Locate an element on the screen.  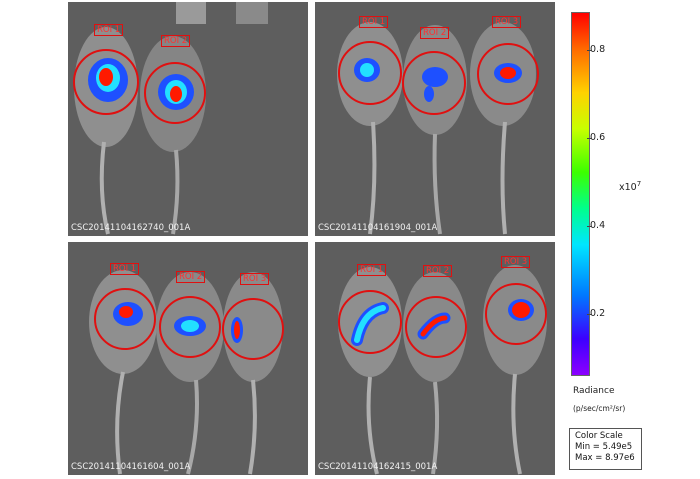
color-scale-max: Max = 8.97e6 is located at coordinates (605, 458).